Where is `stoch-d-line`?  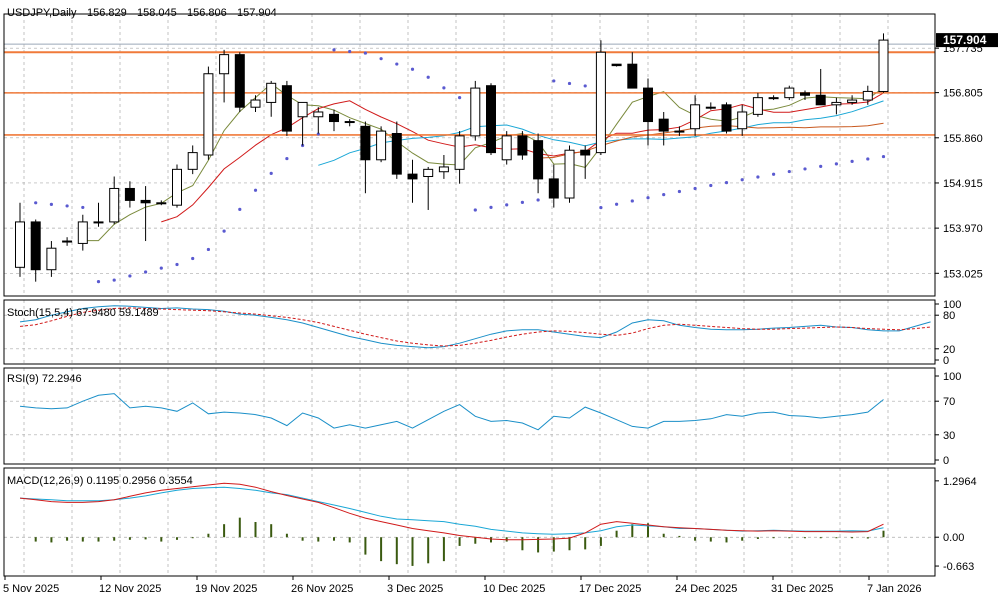 stoch-d-line is located at coordinates (475, 327).